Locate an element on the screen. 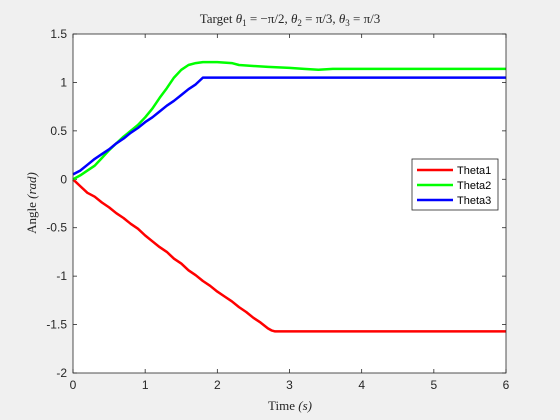  y-tick-label: 0.5 is located at coordinates (58, 131).